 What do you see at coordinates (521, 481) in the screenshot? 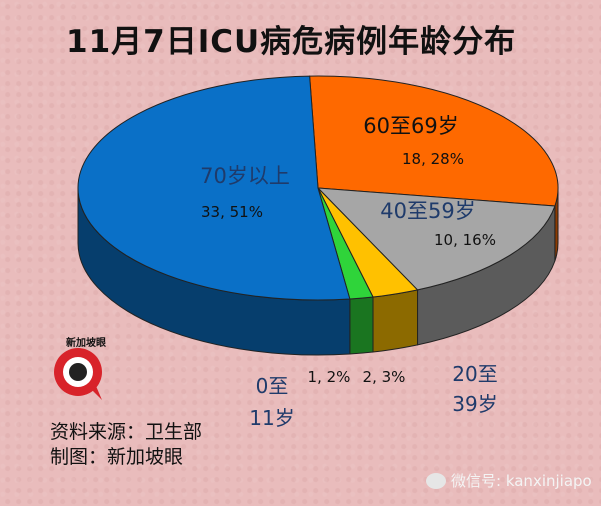
I see `wechat-id: 微信号: kanxinjiapo` at bounding box center [521, 481].